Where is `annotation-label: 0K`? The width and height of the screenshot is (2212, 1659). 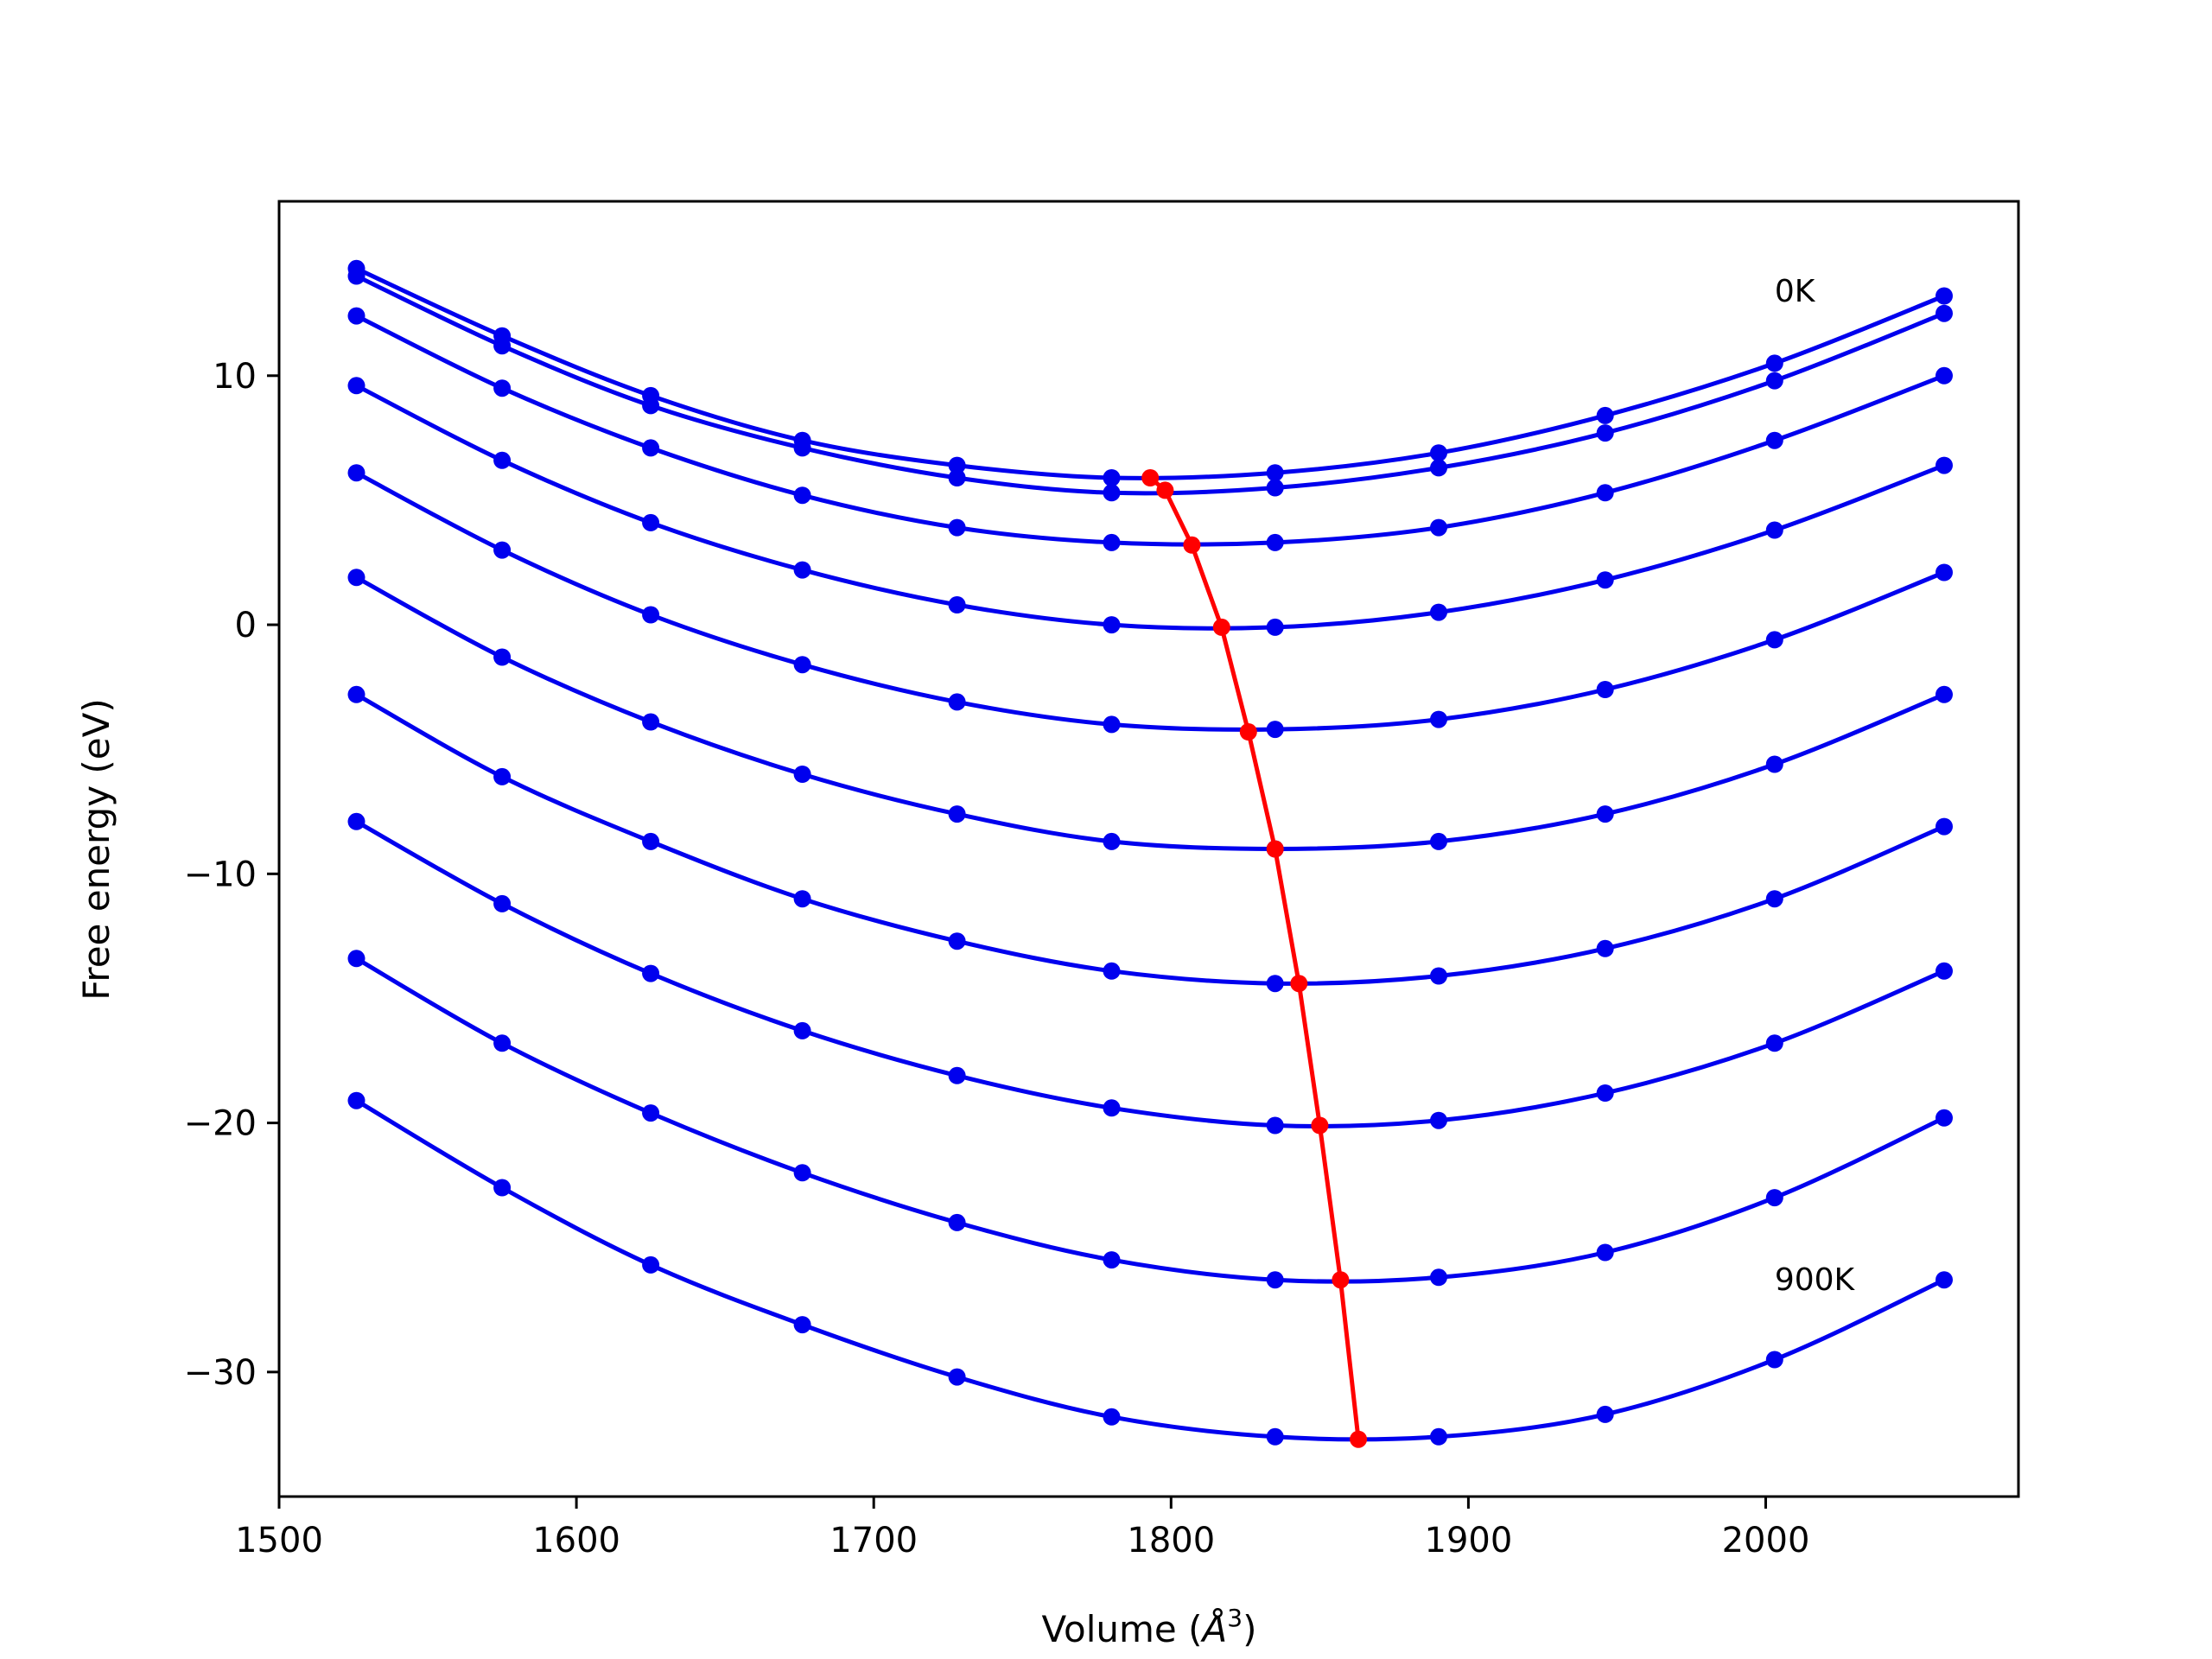
annotation-label: 0K is located at coordinates (1795, 291).